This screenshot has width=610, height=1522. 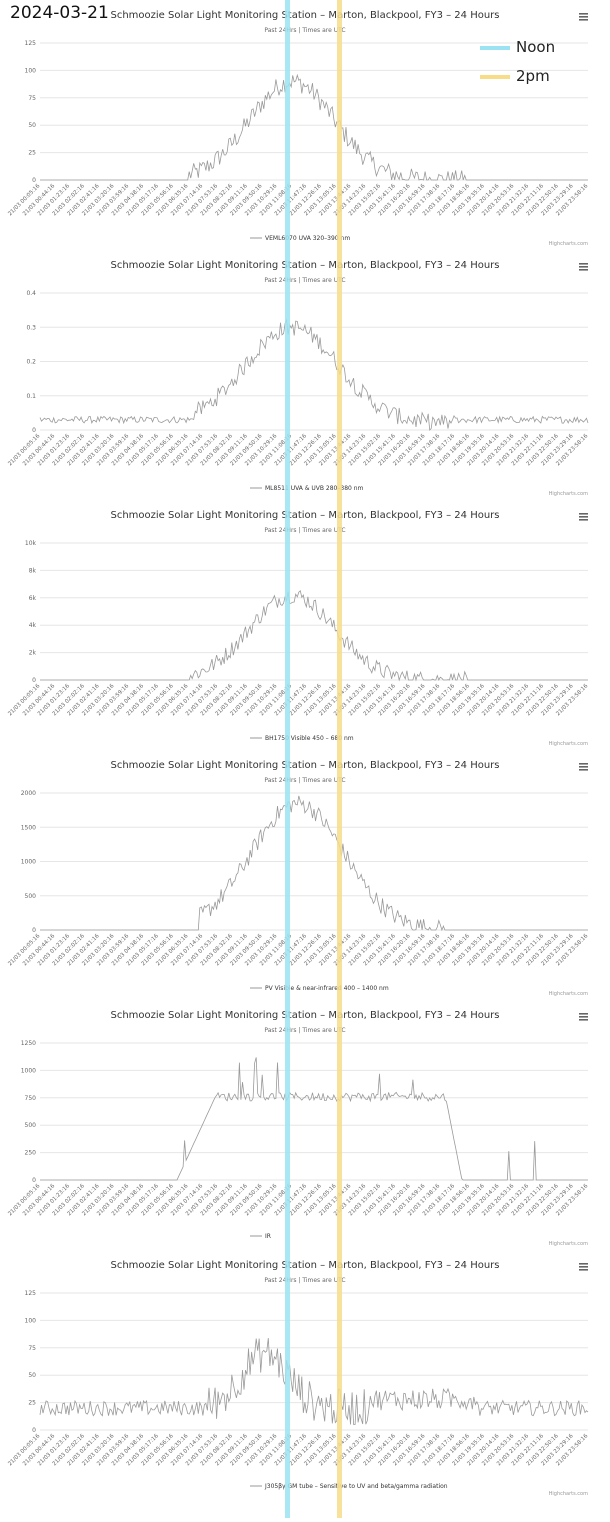 I want to click on legend-label: ML8511 UVA & UVB 280–380 nm, so click(x=314, y=488).